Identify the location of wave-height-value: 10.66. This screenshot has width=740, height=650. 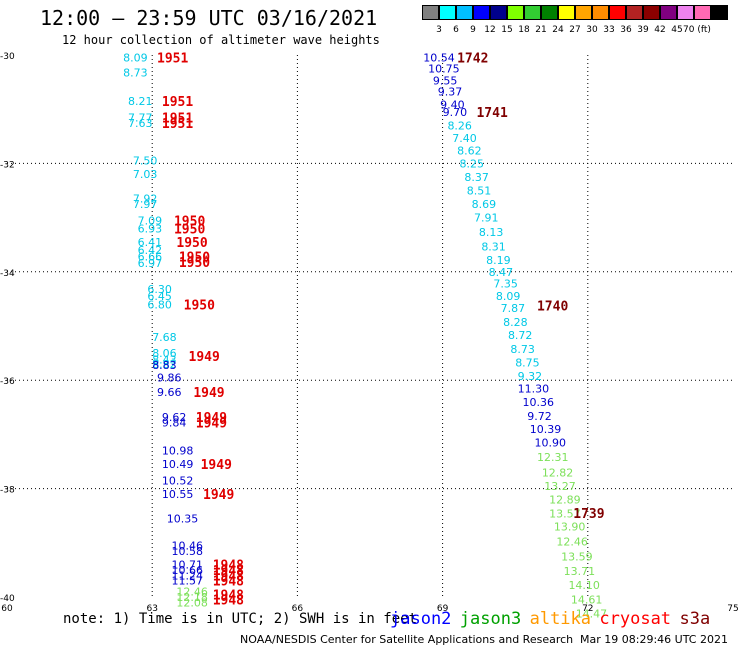
(188, 570).